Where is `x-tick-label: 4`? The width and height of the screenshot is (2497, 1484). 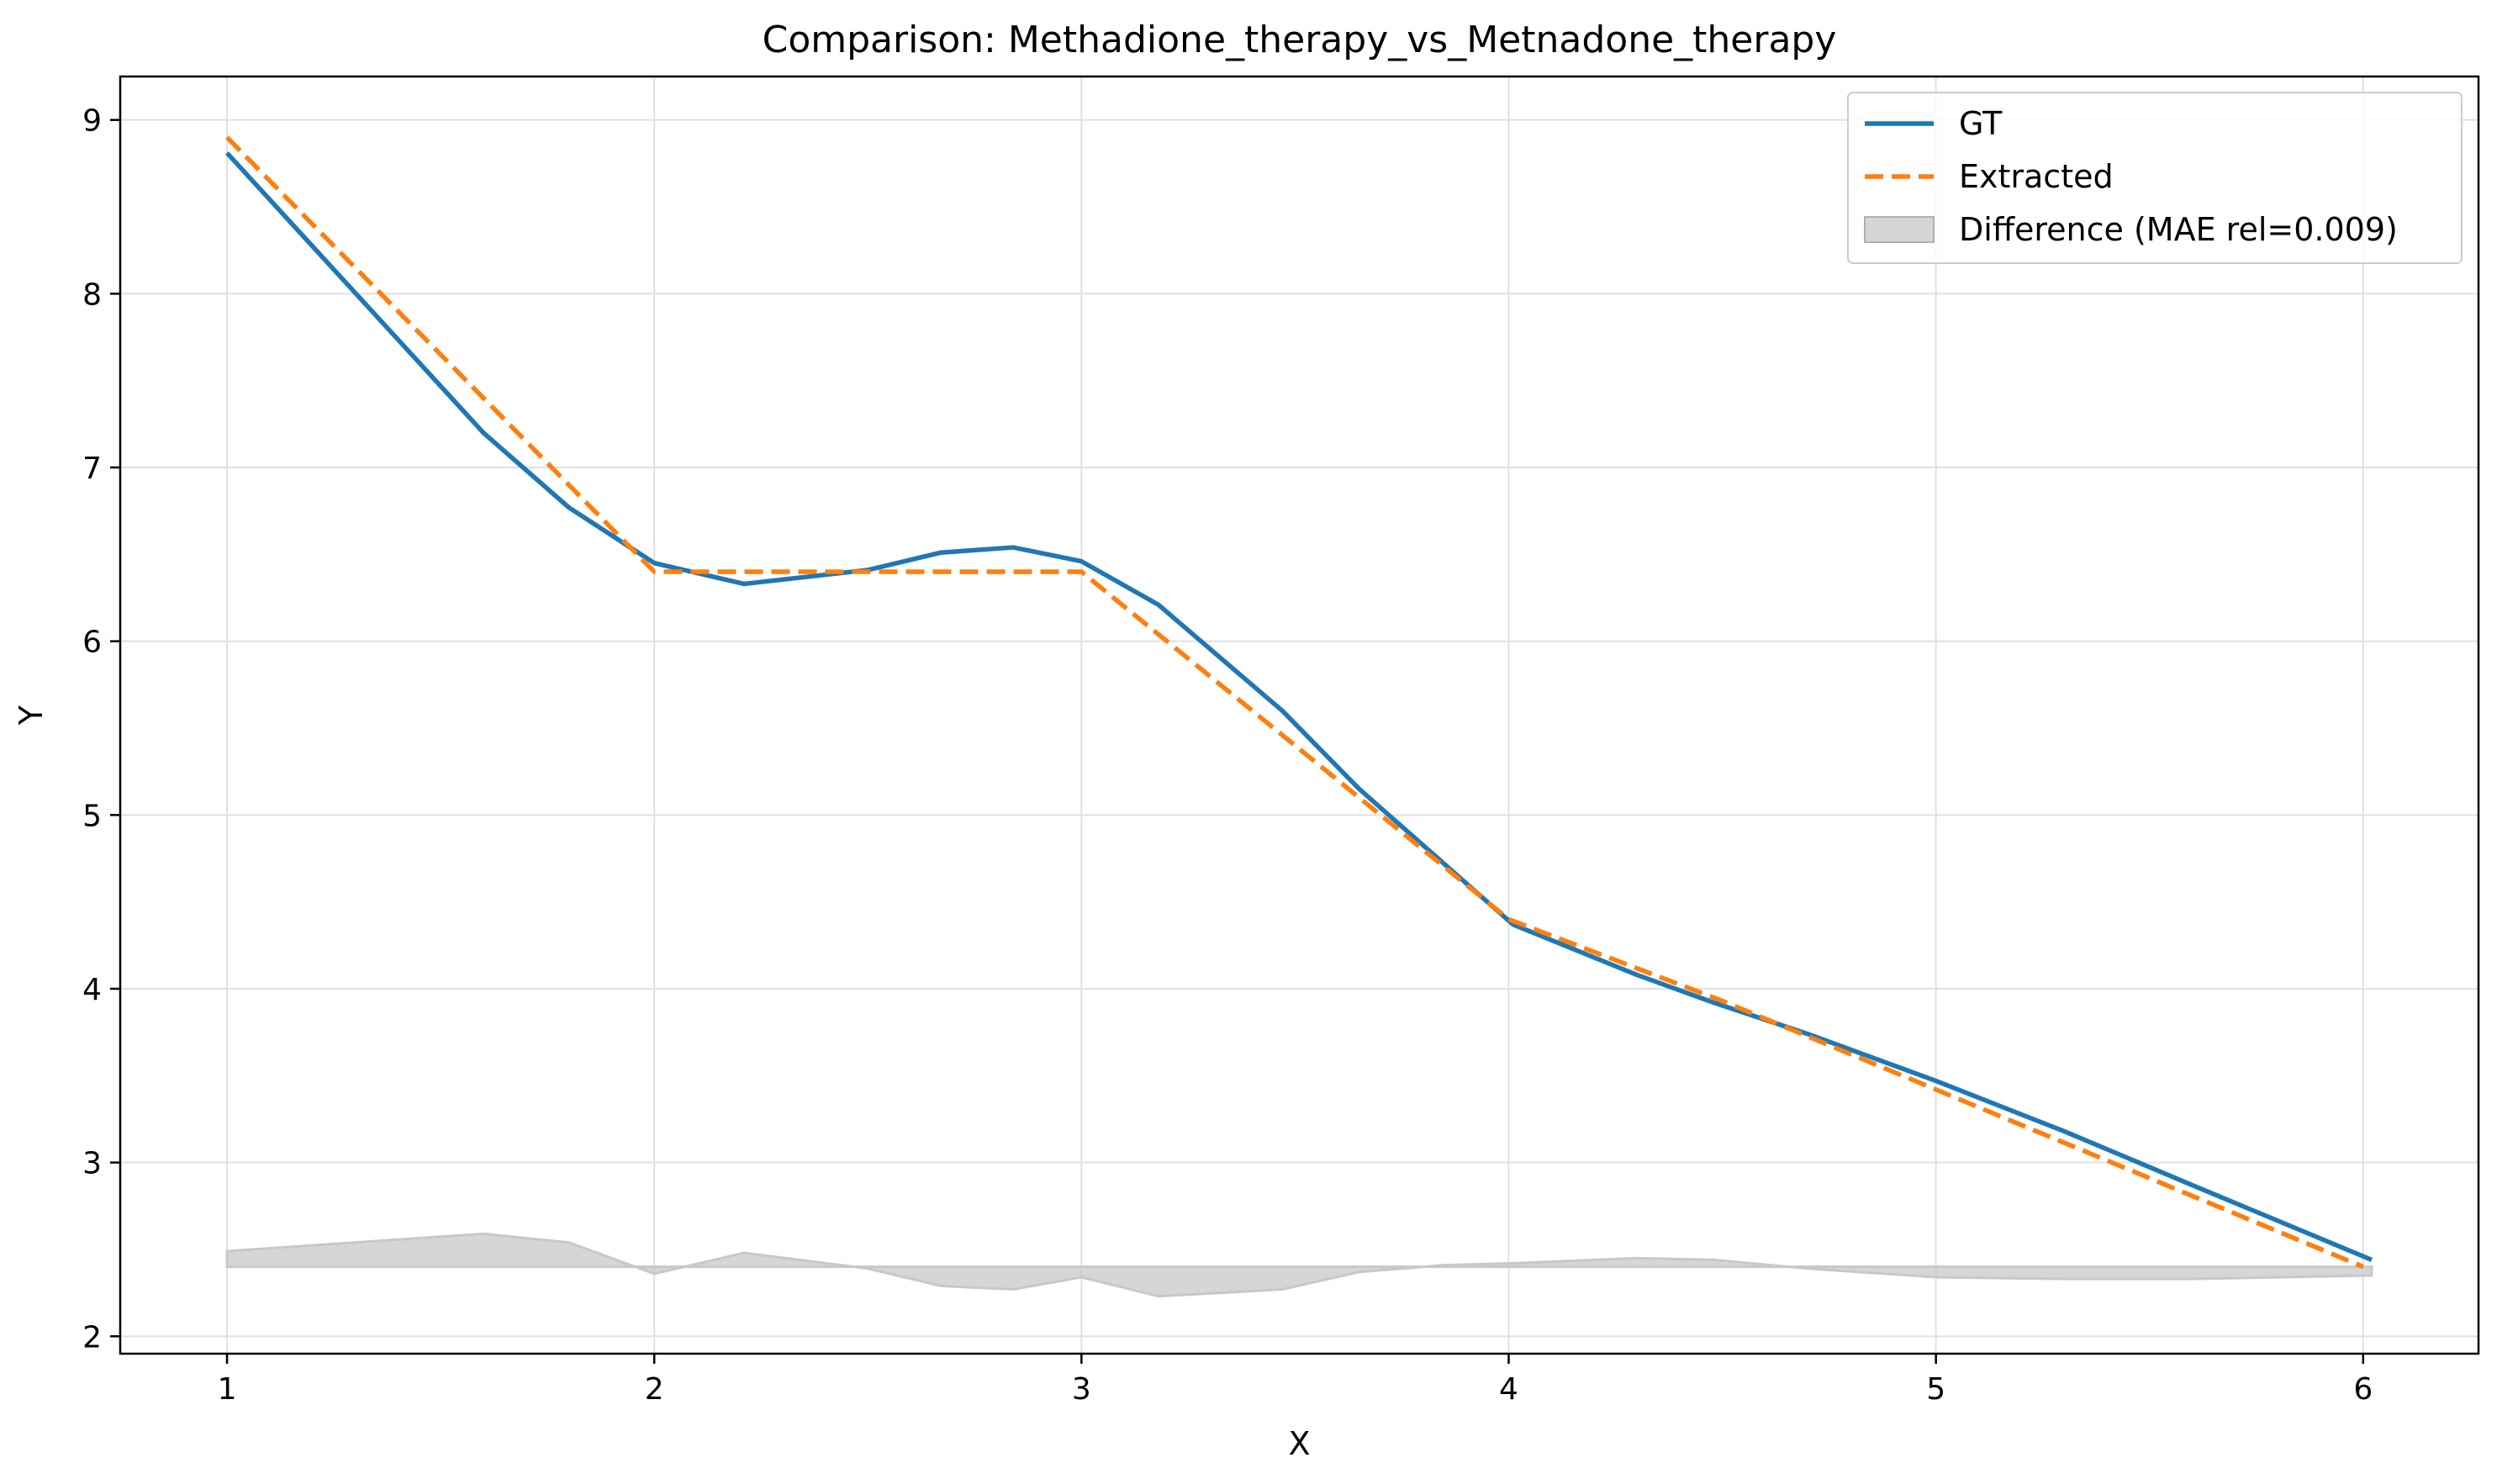 x-tick-label: 4 is located at coordinates (1508, 1389).